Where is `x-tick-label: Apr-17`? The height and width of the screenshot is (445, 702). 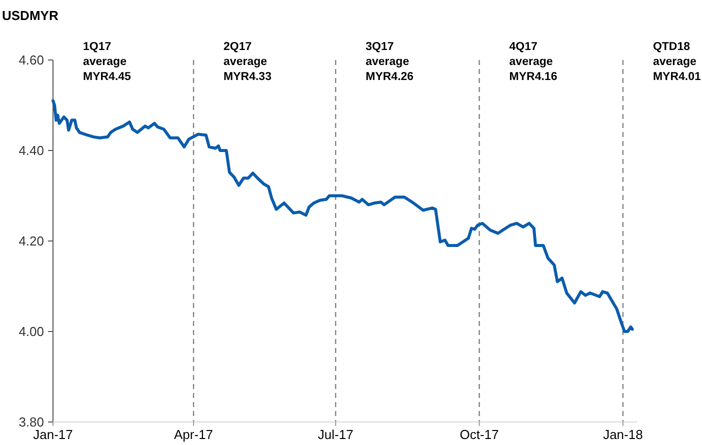
x-tick-label: Apr-17 is located at coordinates (194, 434).